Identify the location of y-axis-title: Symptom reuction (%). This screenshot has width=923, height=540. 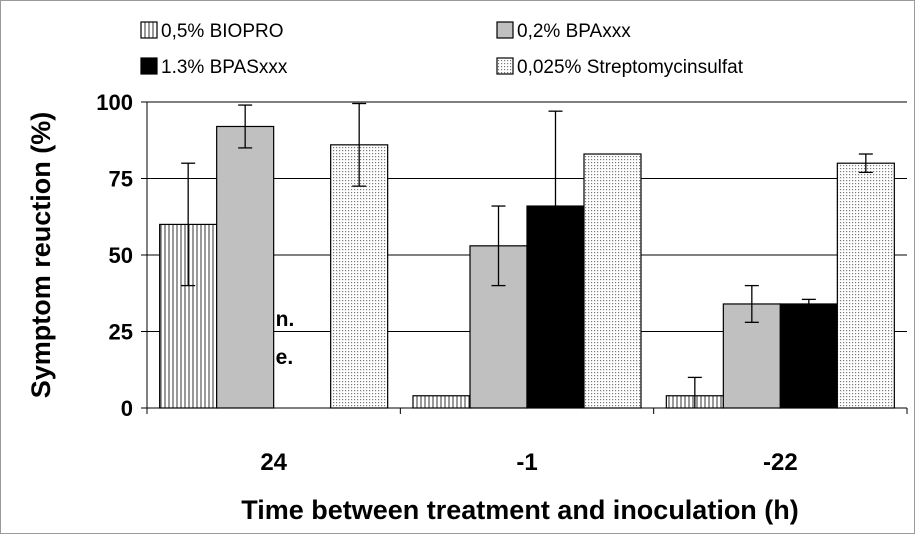
(41, 255).